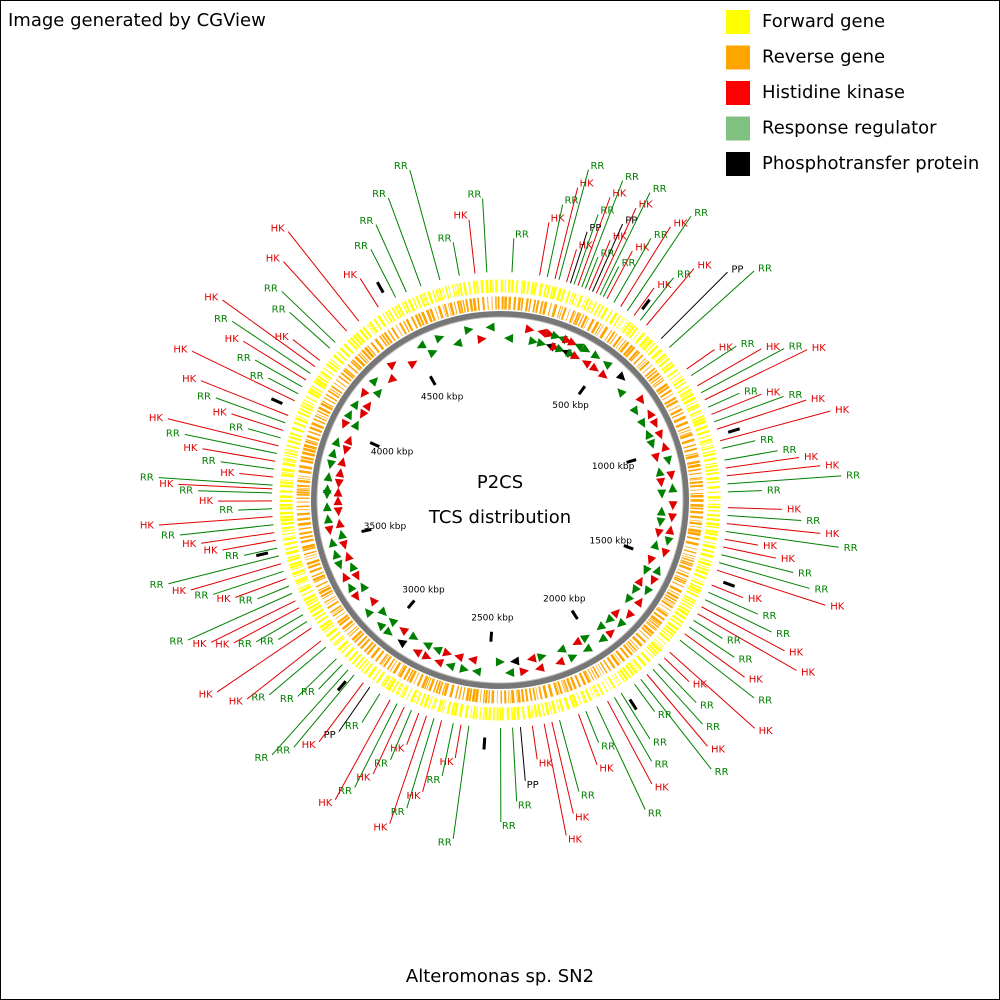 This screenshot has width=1000, height=1000. What do you see at coordinates (423, 590) in the screenshot?
I see `tick-label: 3000 kbp` at bounding box center [423, 590].